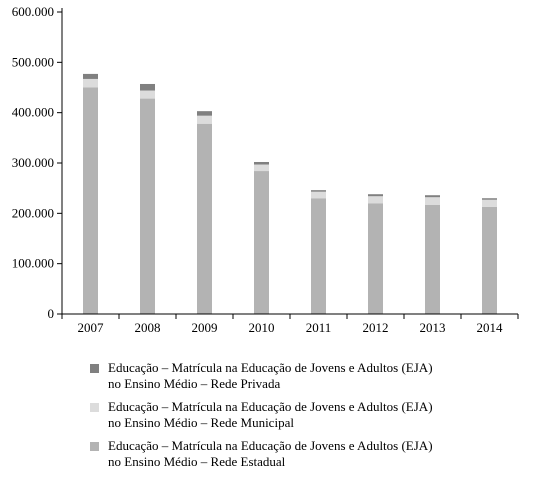  What do you see at coordinates (262, 327) in the screenshot?
I see `x-tick-label: 2010` at bounding box center [262, 327].